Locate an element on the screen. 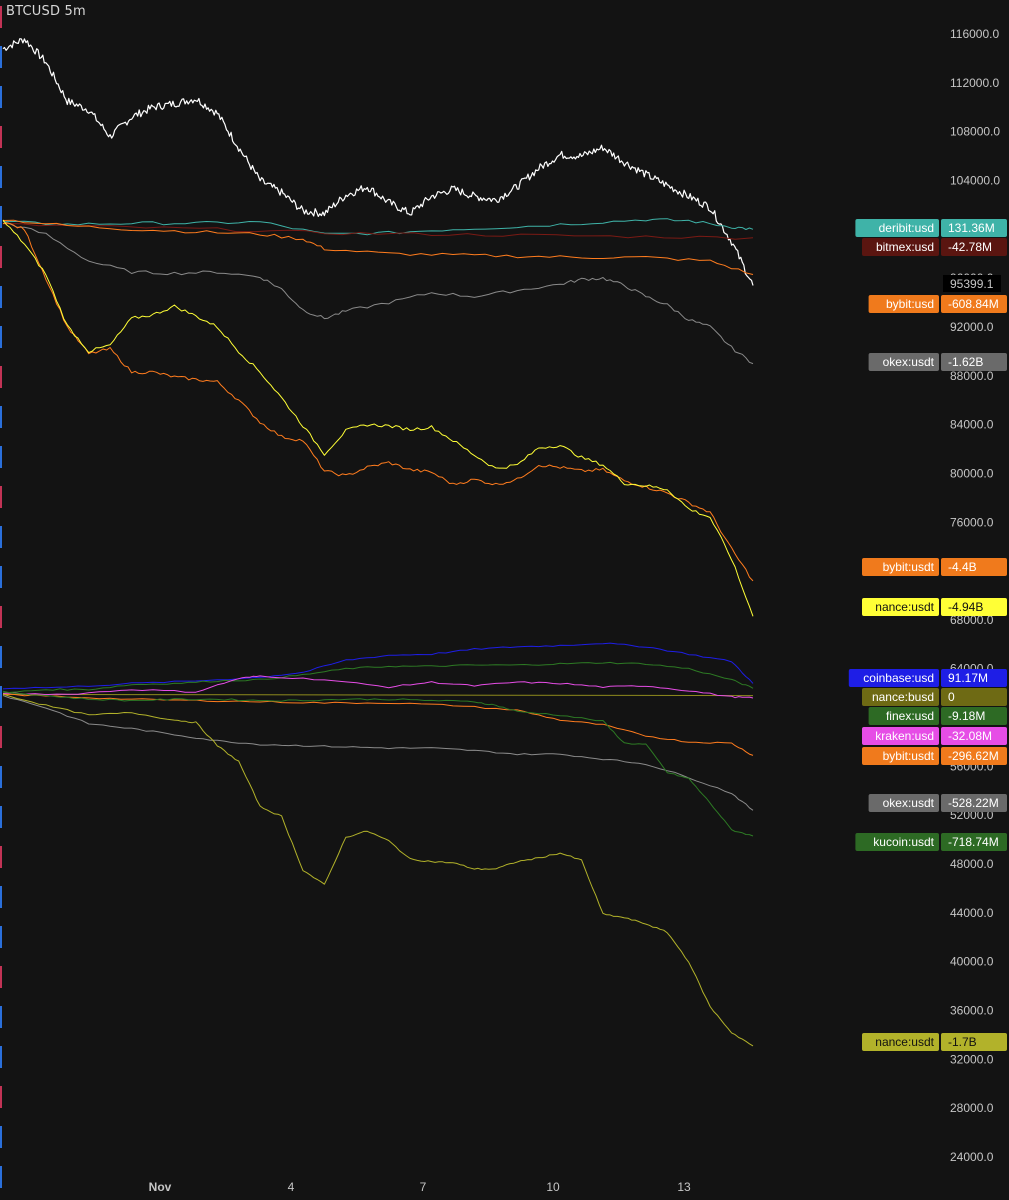  y-tick-label: 116000.0 is located at coordinates (974, 34).